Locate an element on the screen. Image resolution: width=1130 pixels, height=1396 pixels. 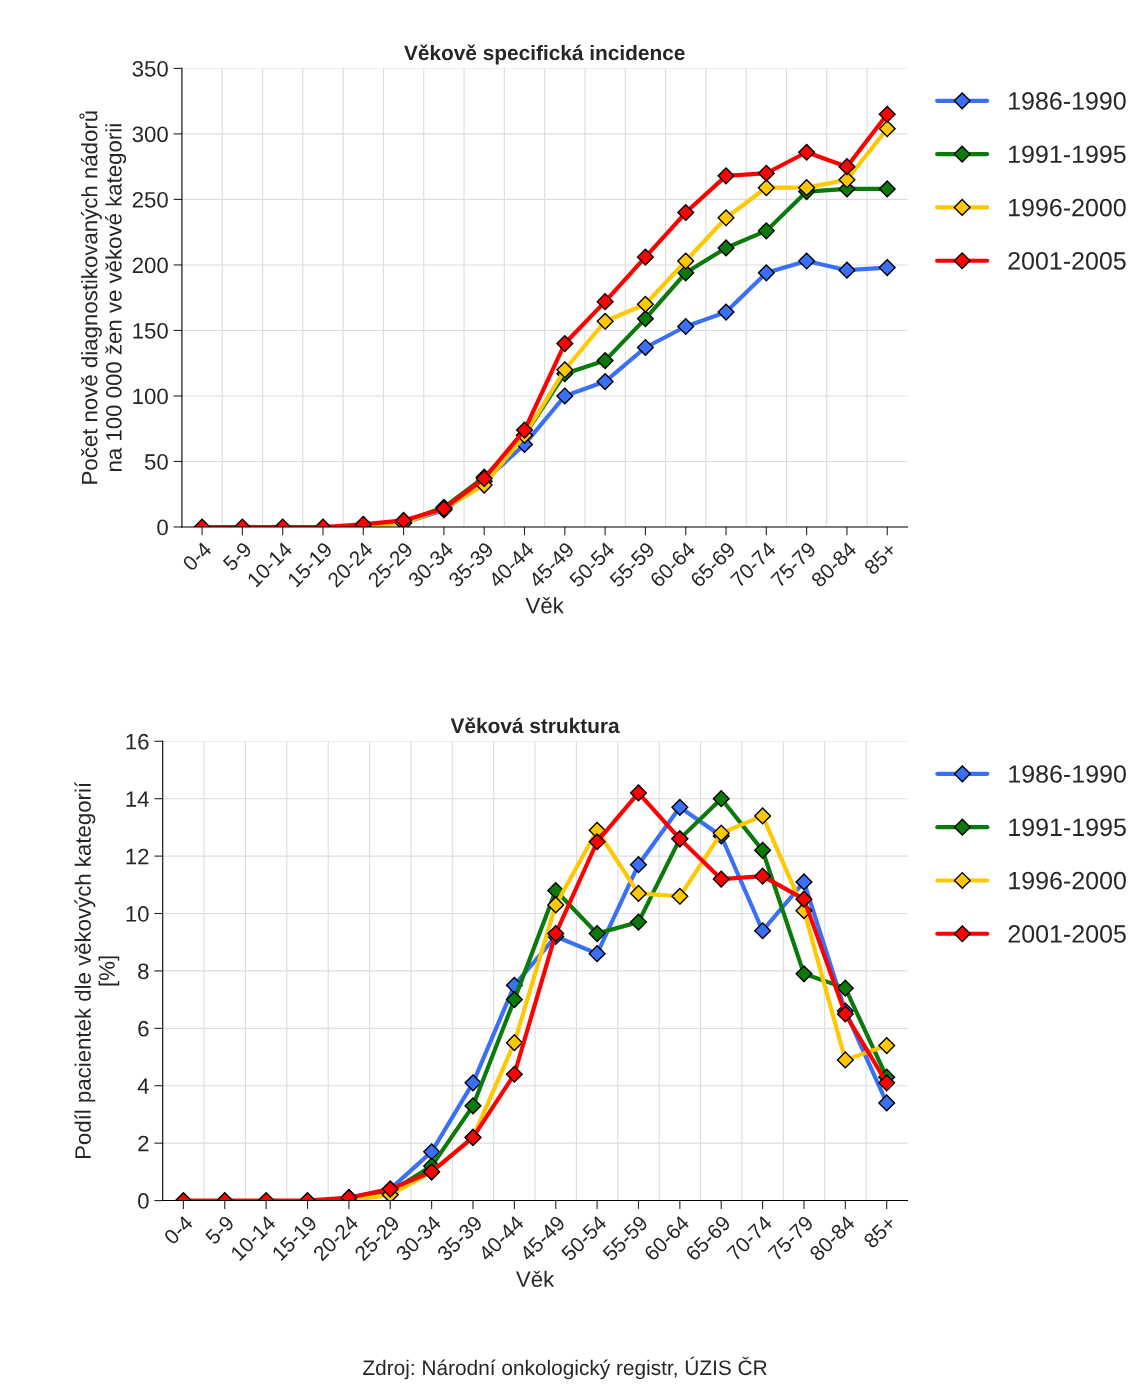
y-tick-label: 100 is located at coordinates (150, 396).